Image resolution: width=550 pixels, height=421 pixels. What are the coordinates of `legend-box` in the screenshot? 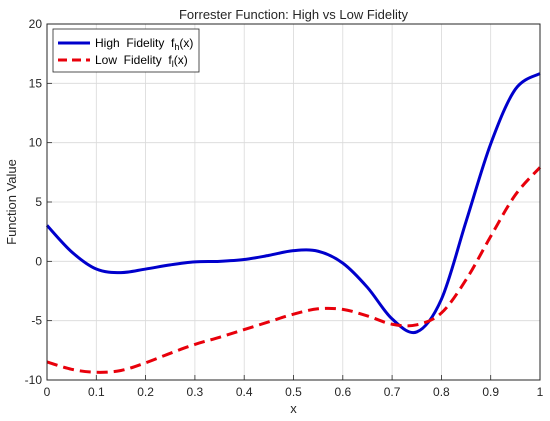 It's located at (126, 50).